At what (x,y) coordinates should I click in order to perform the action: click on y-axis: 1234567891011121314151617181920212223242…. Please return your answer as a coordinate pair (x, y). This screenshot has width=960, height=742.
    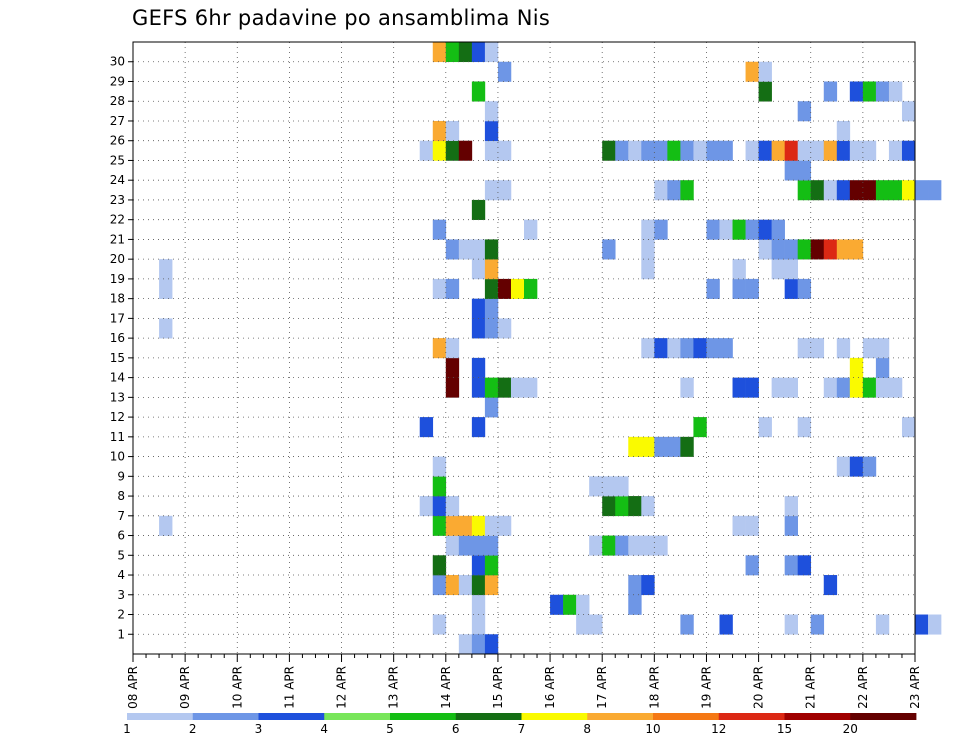
    Looking at the image, I should click on (121, 348).